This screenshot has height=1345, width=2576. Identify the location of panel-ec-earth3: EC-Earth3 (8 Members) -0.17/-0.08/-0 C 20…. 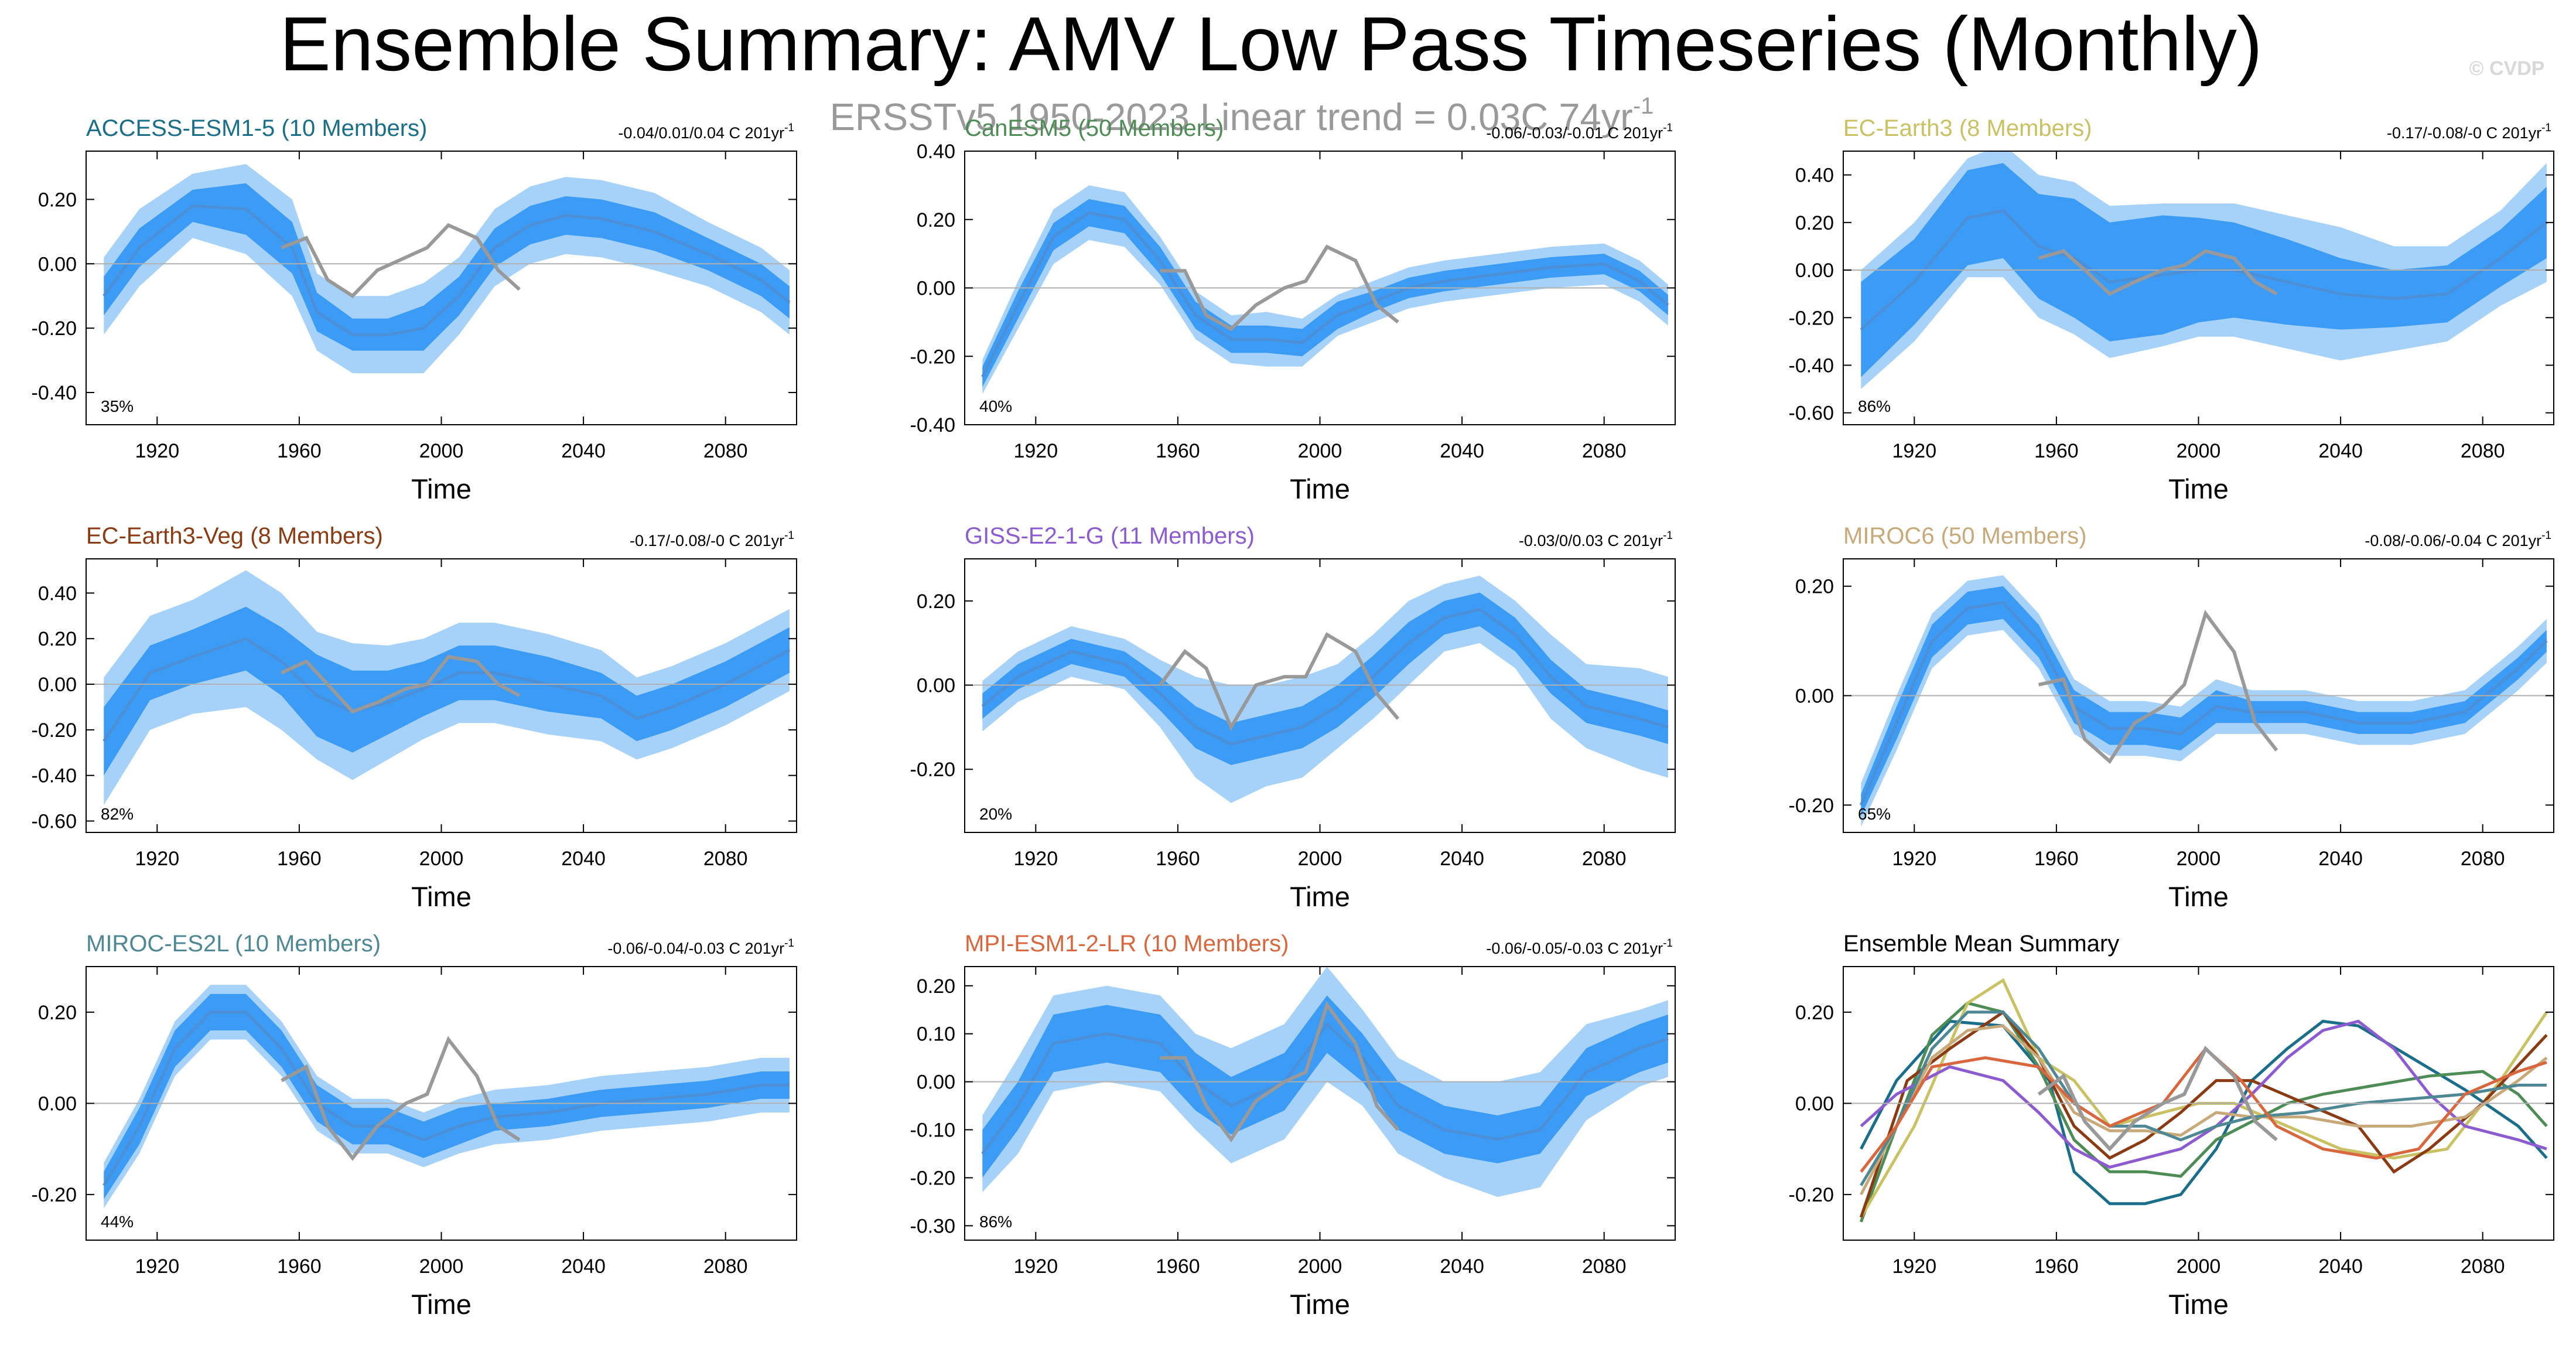
(2171, 309).